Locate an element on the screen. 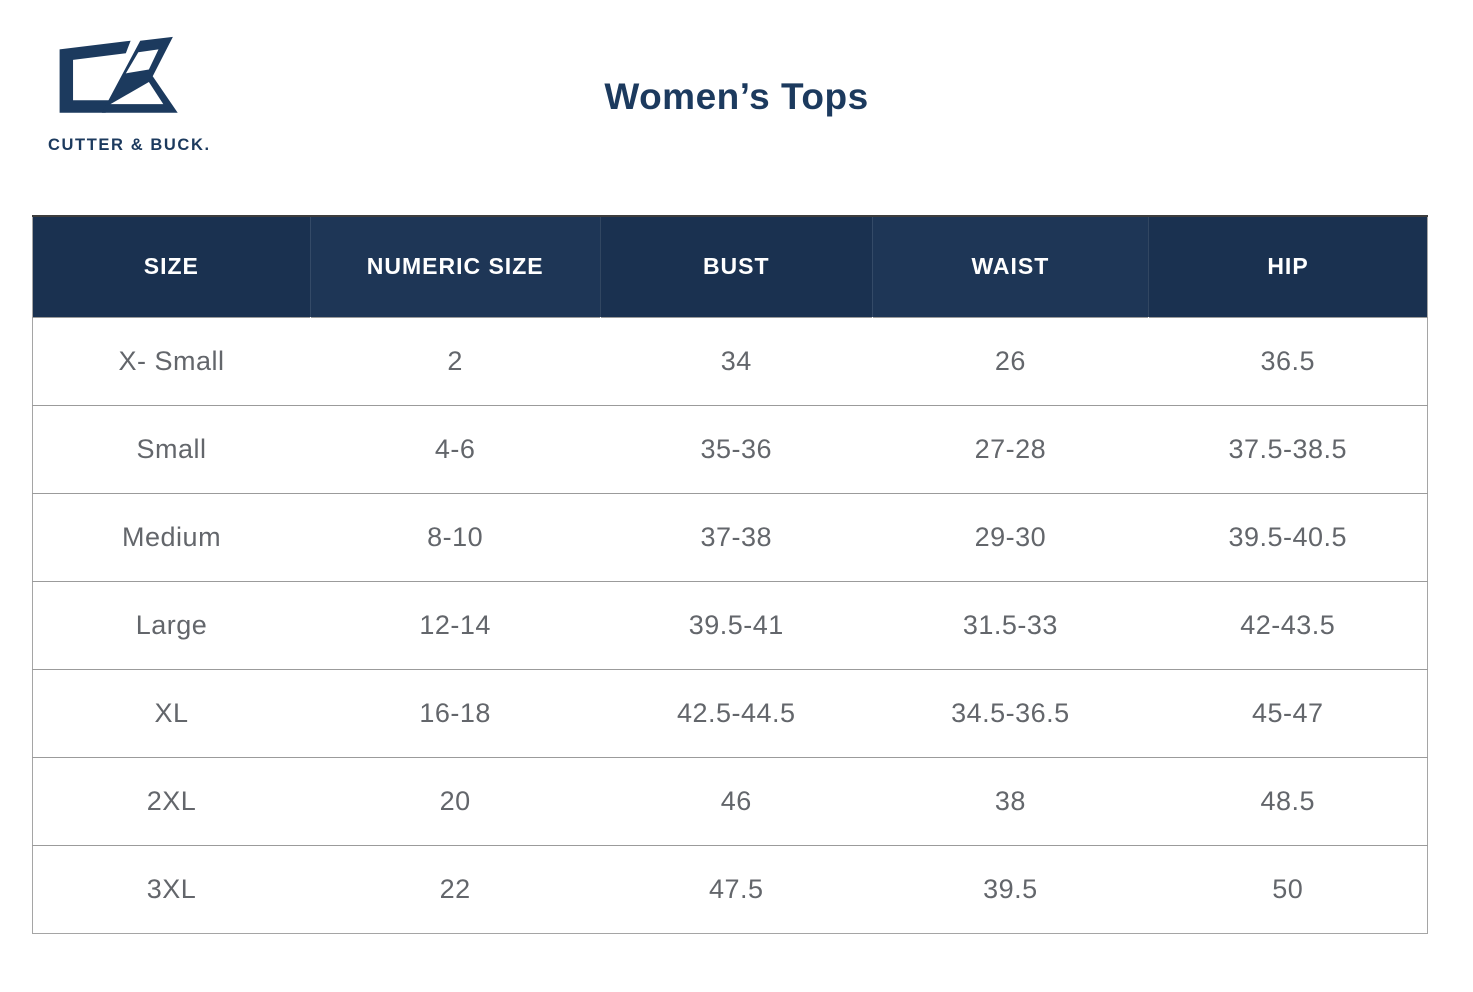 The width and height of the screenshot is (1473, 992). size-label-cell: Small is located at coordinates (171, 448).